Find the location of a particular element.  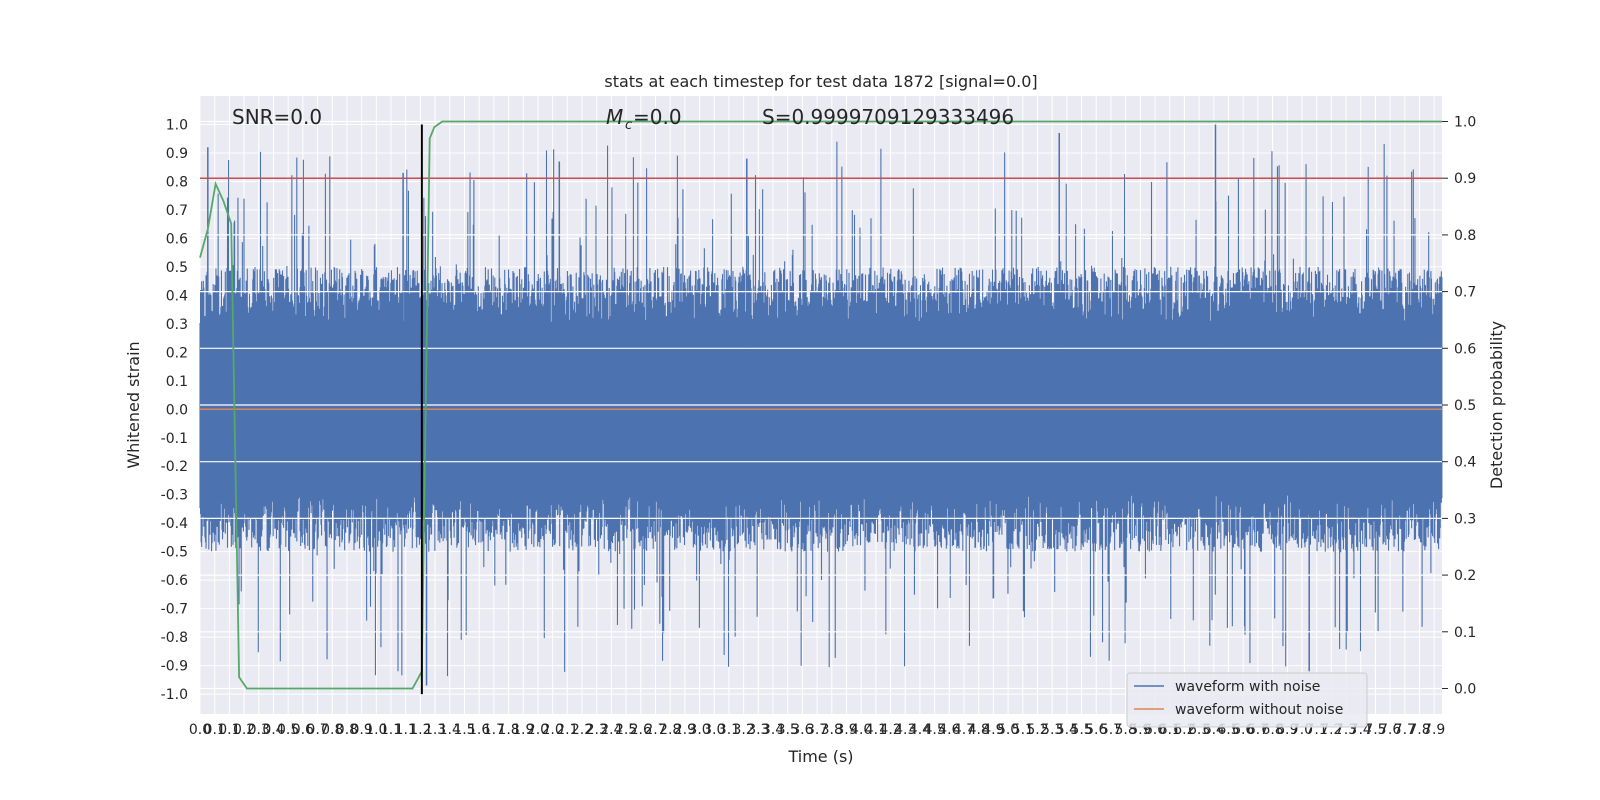

x-tick-label: 7.8 is located at coordinates (1419, 730).